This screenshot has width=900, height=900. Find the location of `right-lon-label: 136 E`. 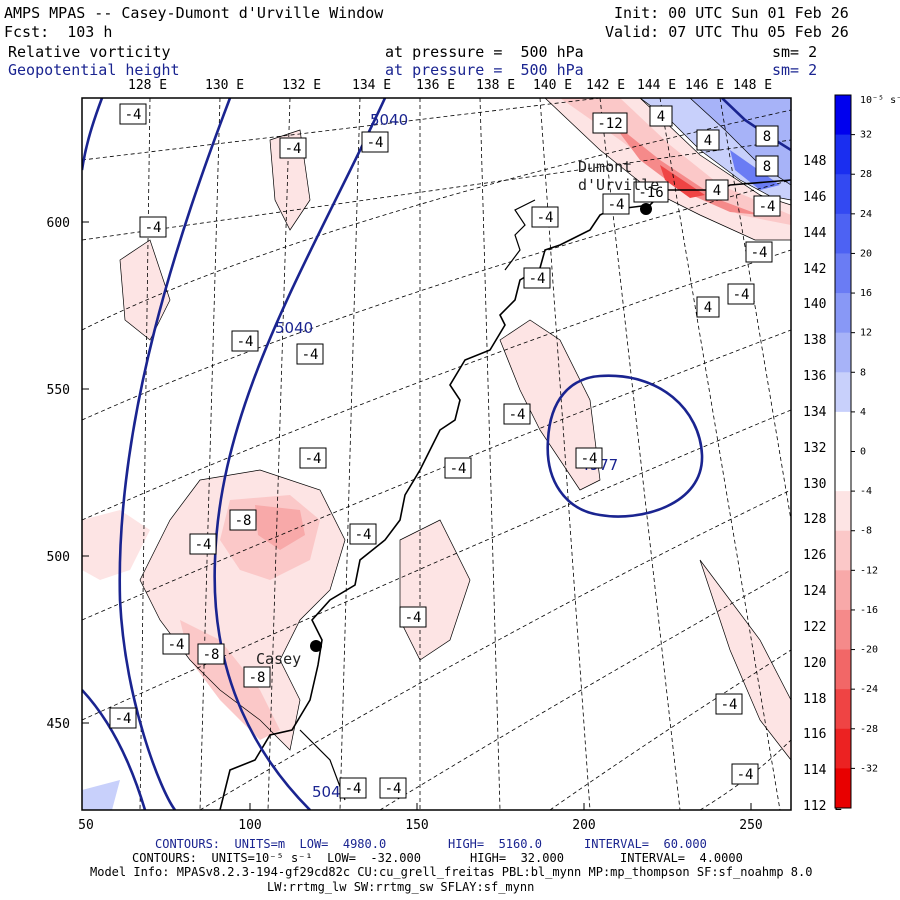

right-lon-label: 136 E is located at coordinates (822, 376).